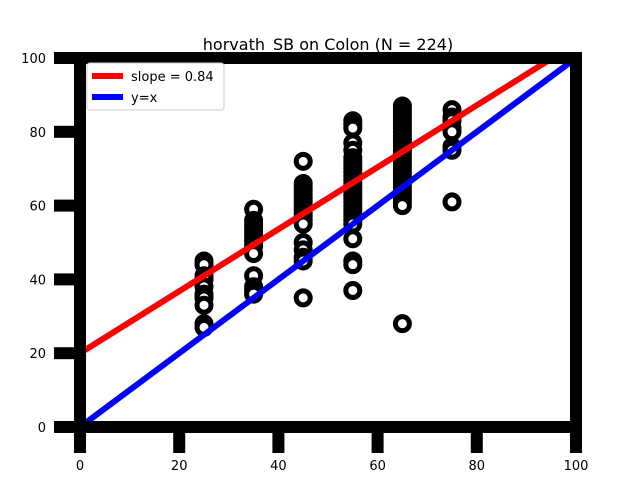 Image resolution: width=640 pixels, height=480 pixels. Describe the element at coordinates (278, 466) in the screenshot. I see `x-tick-label: 40` at that location.